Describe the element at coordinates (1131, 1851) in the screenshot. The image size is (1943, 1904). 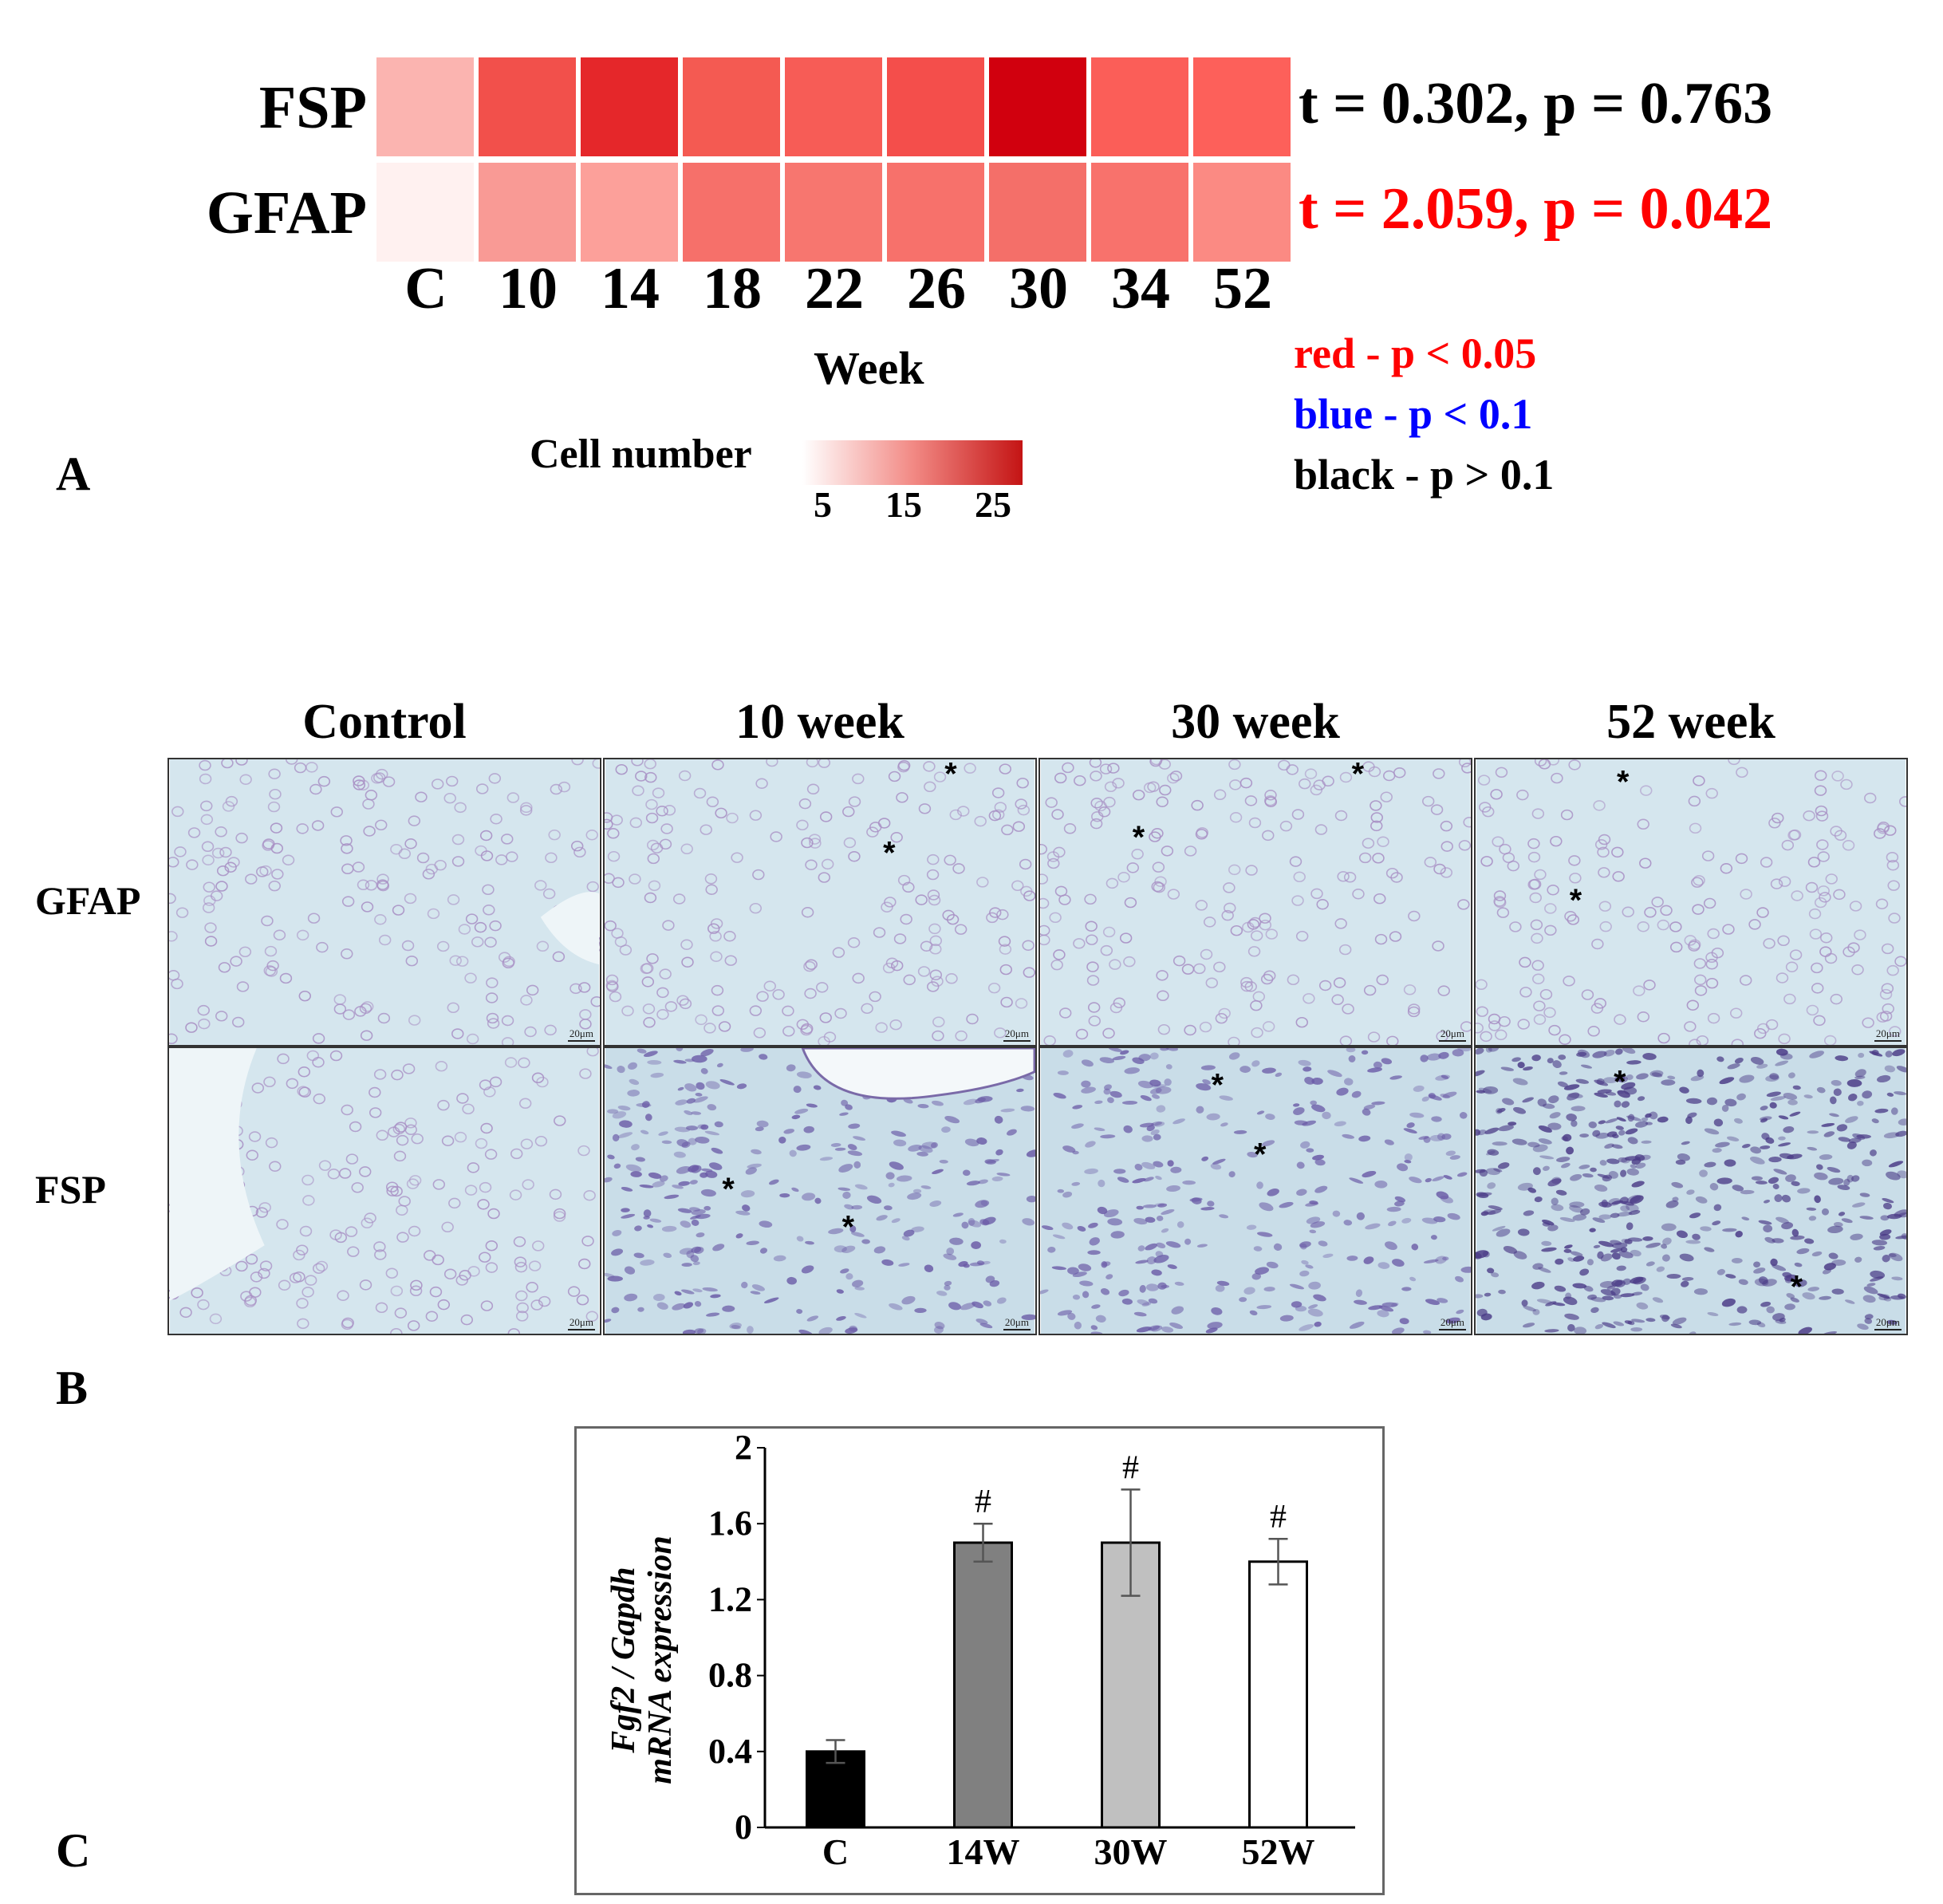
I see `x-category-label: 30W` at that location.